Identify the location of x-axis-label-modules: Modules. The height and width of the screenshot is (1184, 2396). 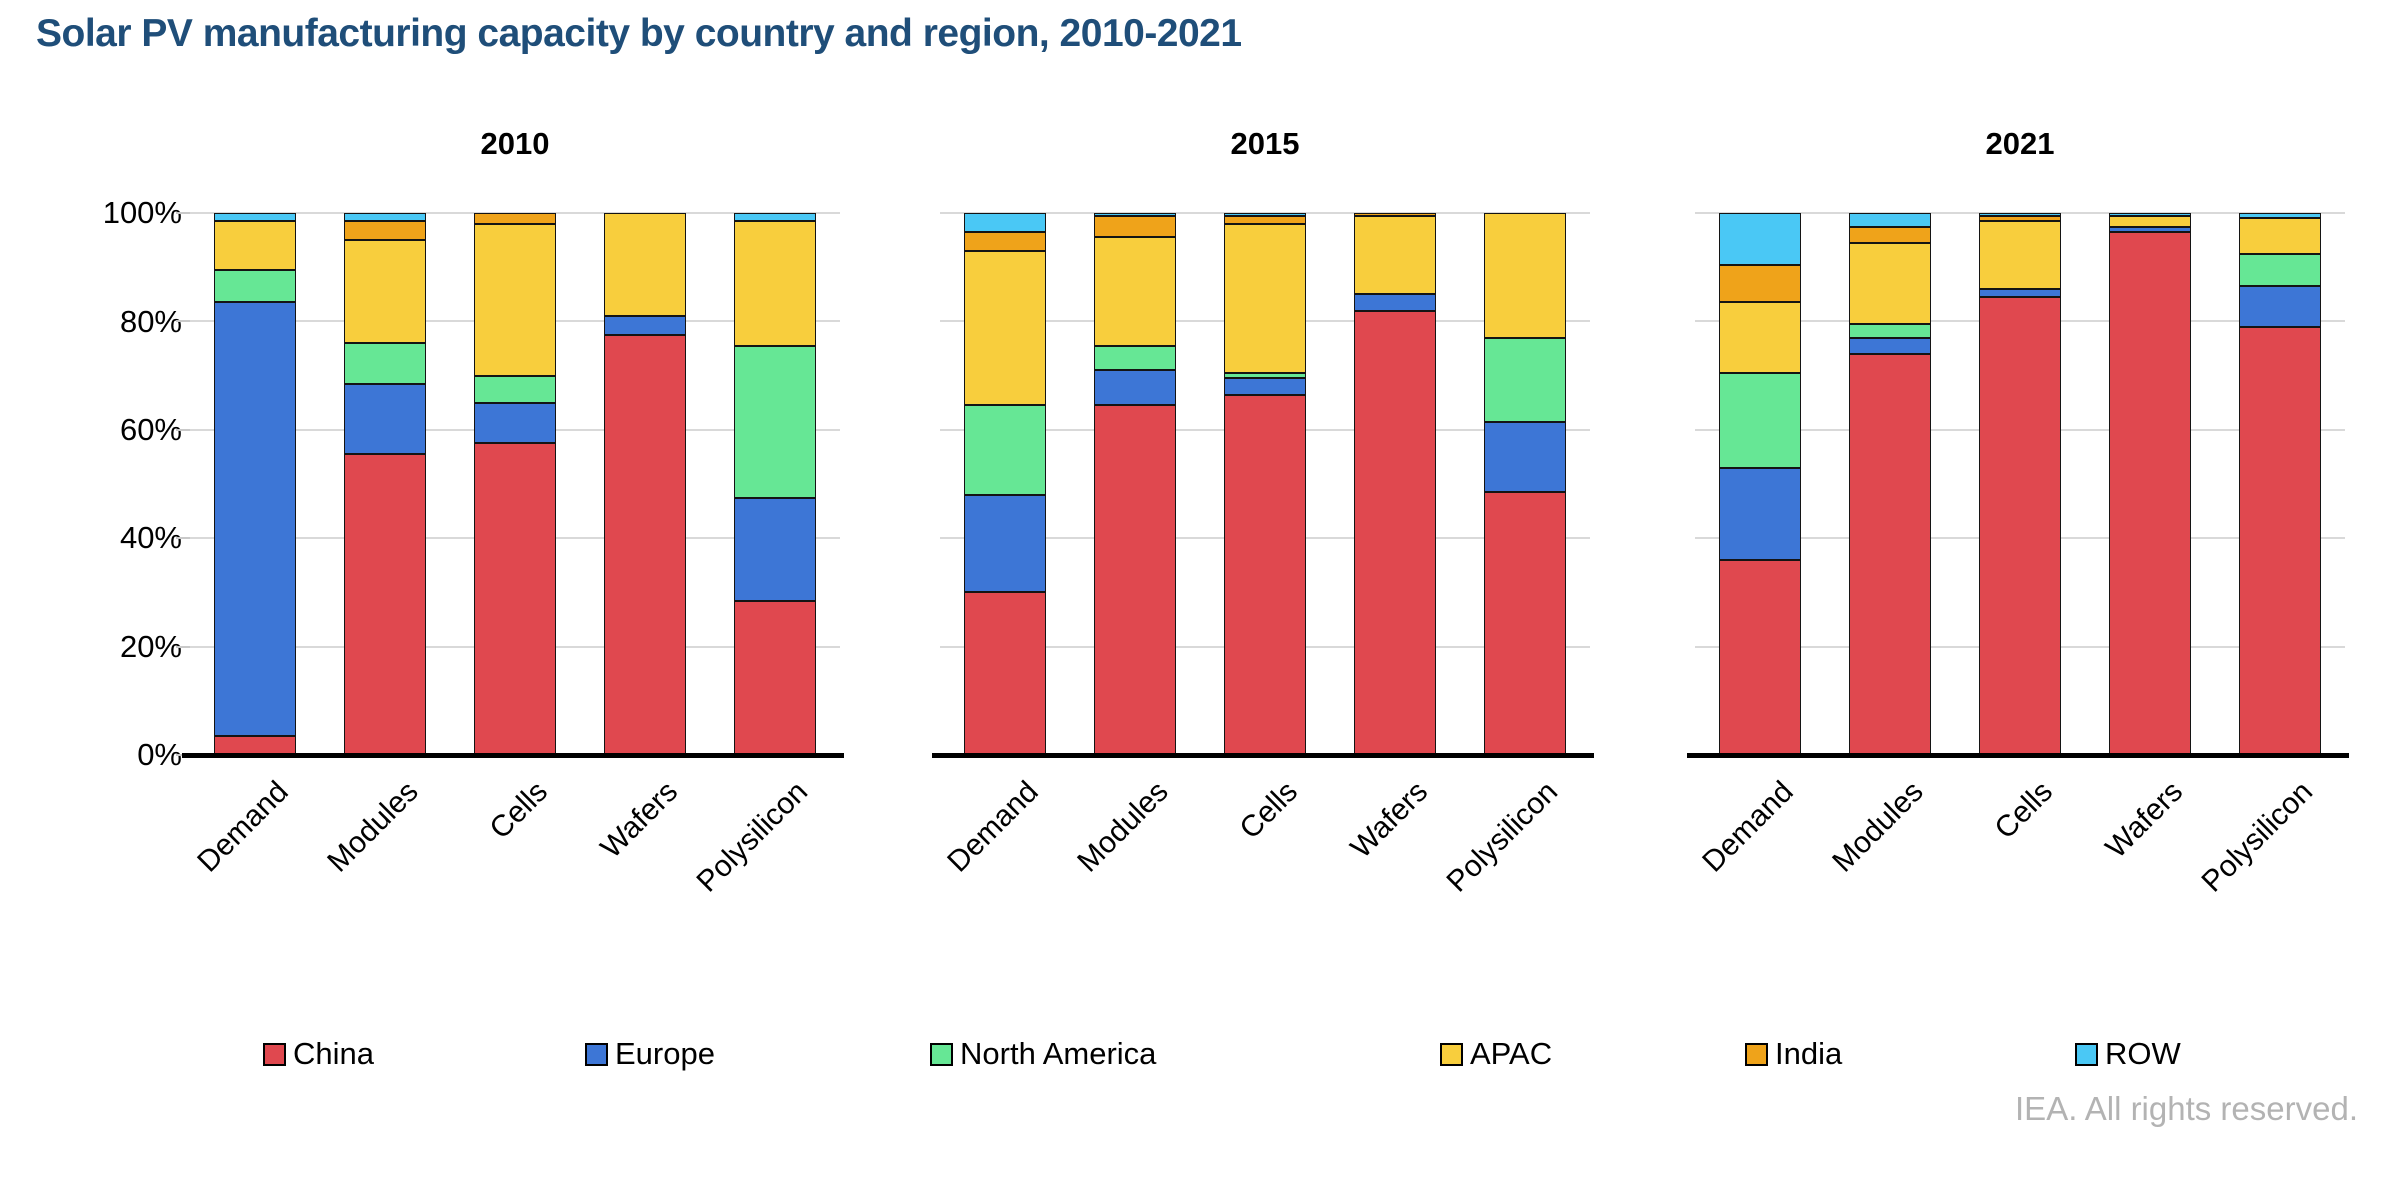
(1877, 827).